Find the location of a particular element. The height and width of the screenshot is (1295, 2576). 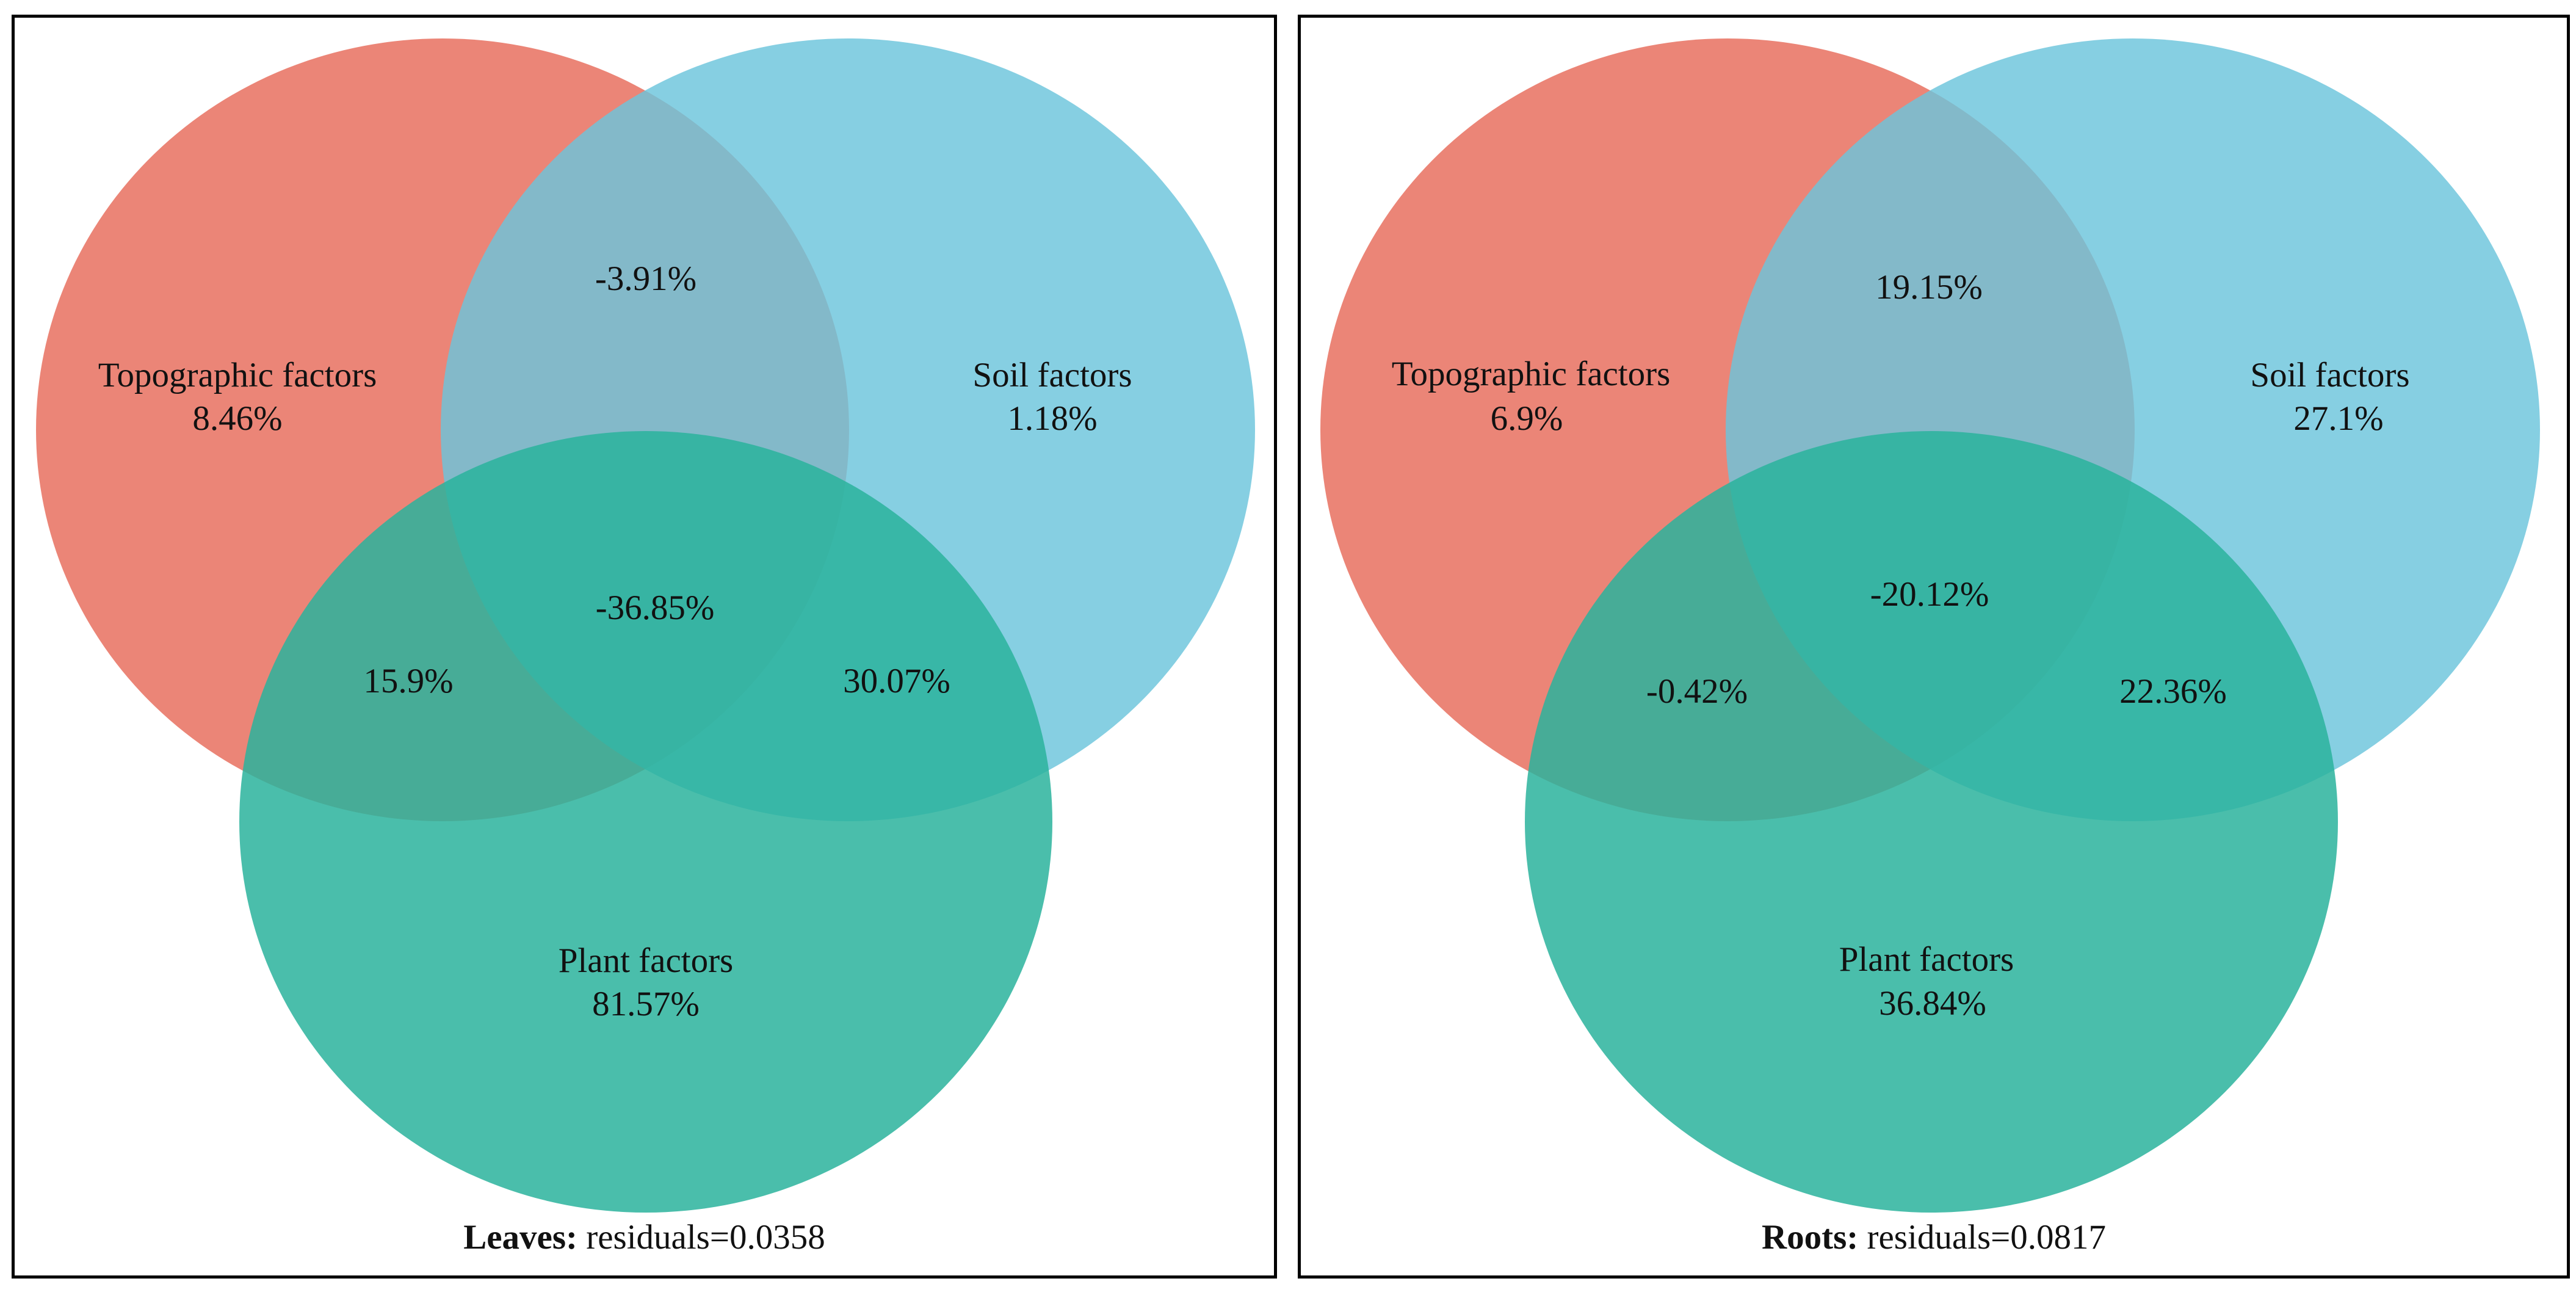

topo-plant-overlap-value: -0.42% is located at coordinates (1697, 691).